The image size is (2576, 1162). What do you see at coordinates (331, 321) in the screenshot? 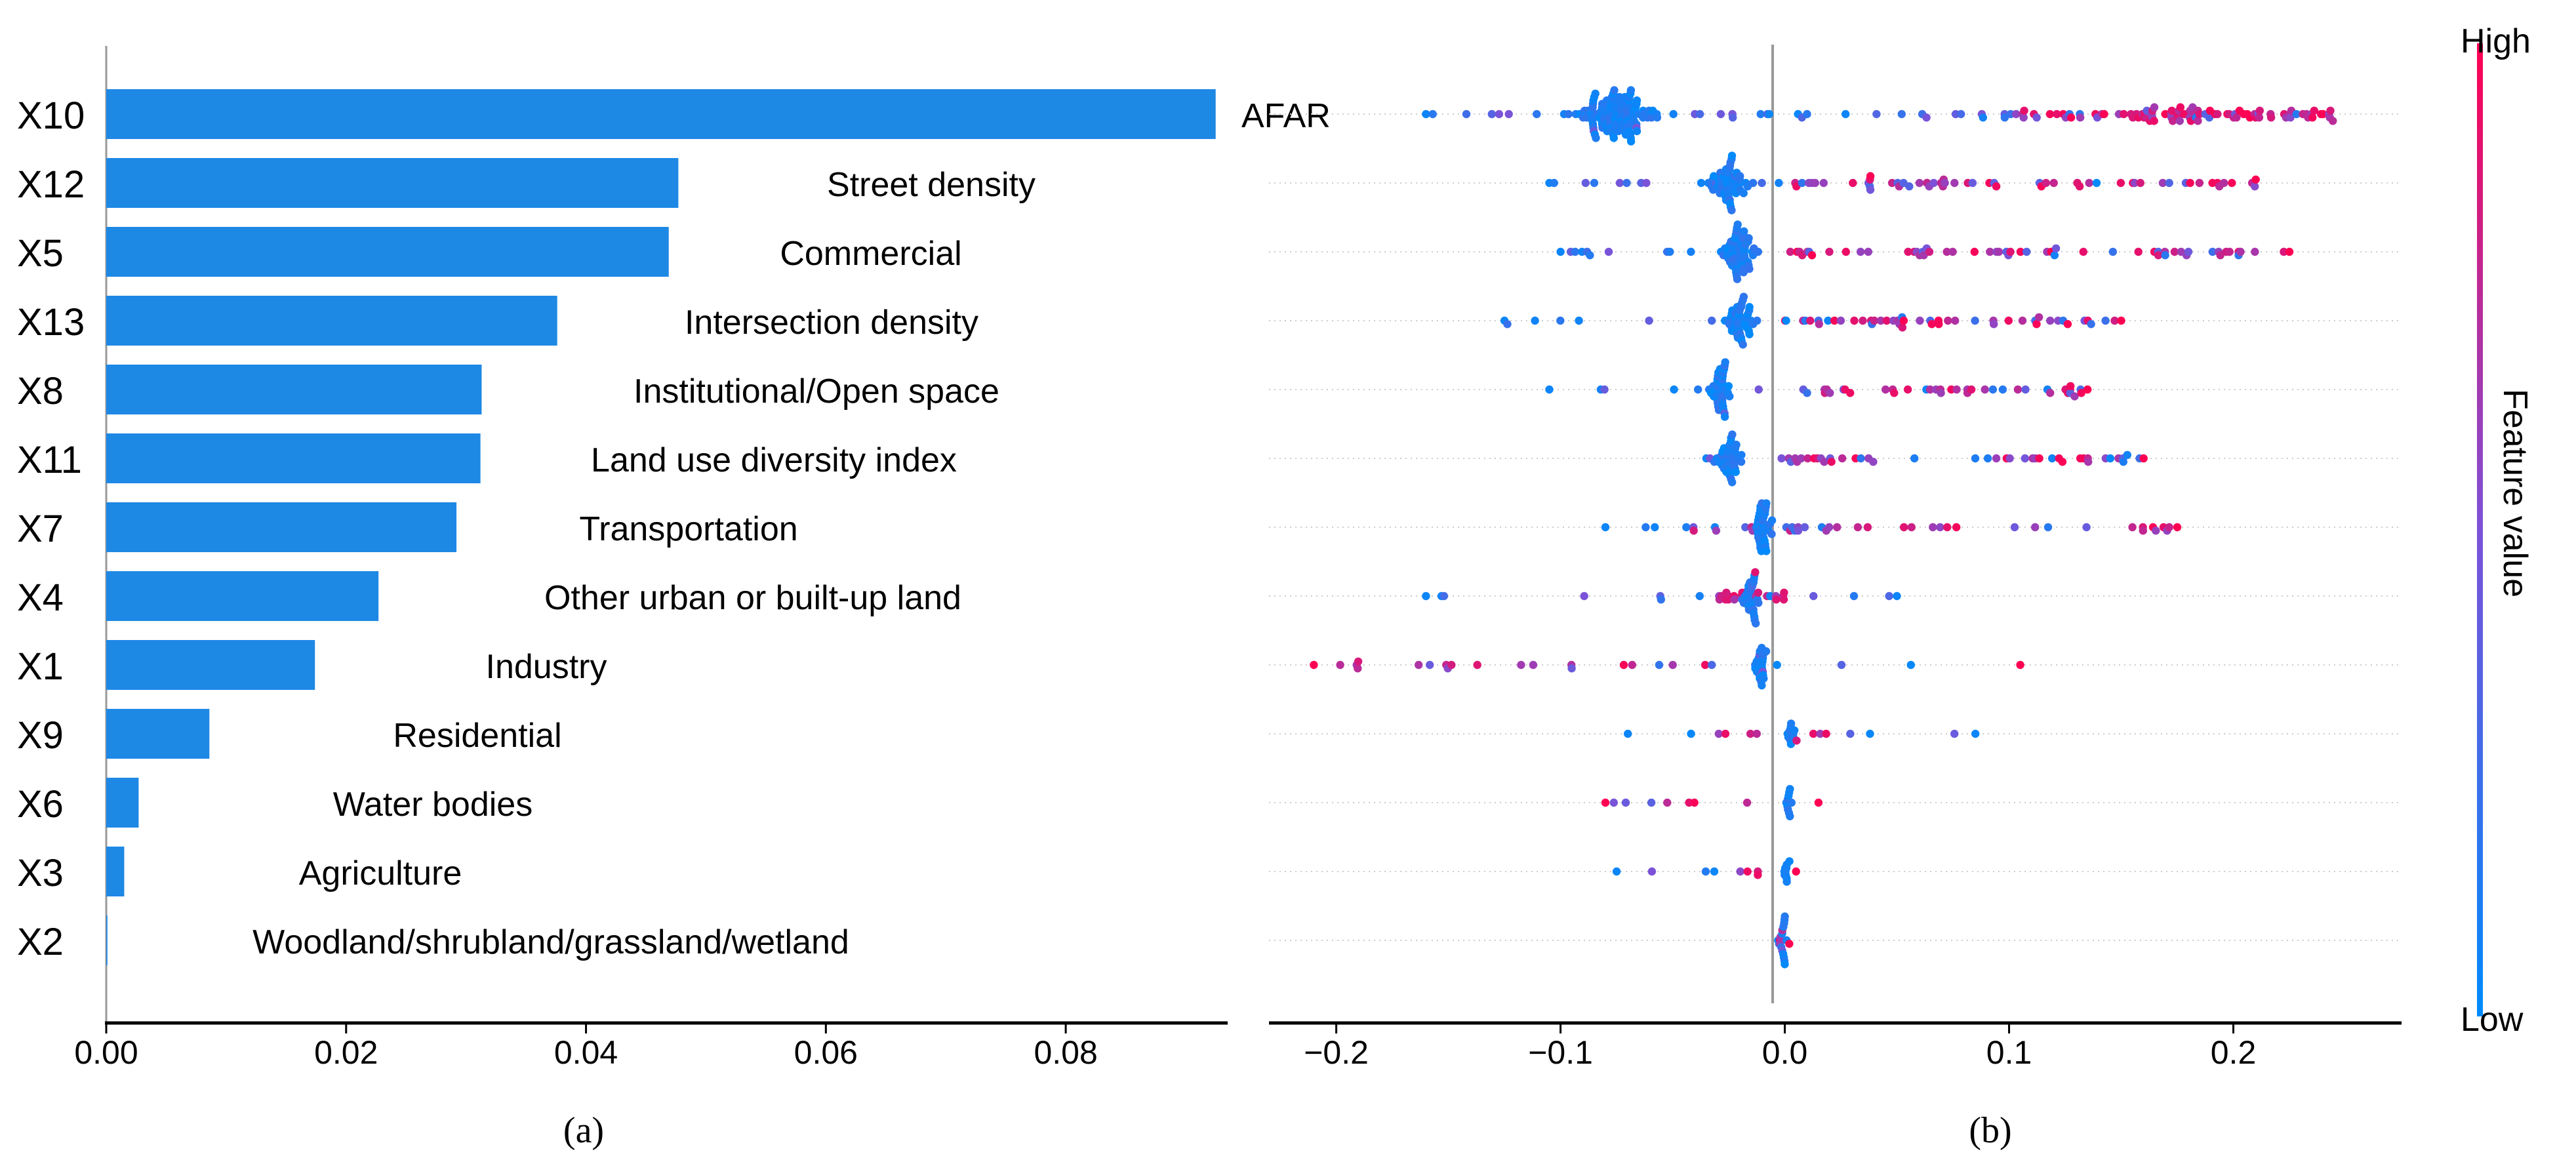
I see `bar-x13` at bounding box center [331, 321].